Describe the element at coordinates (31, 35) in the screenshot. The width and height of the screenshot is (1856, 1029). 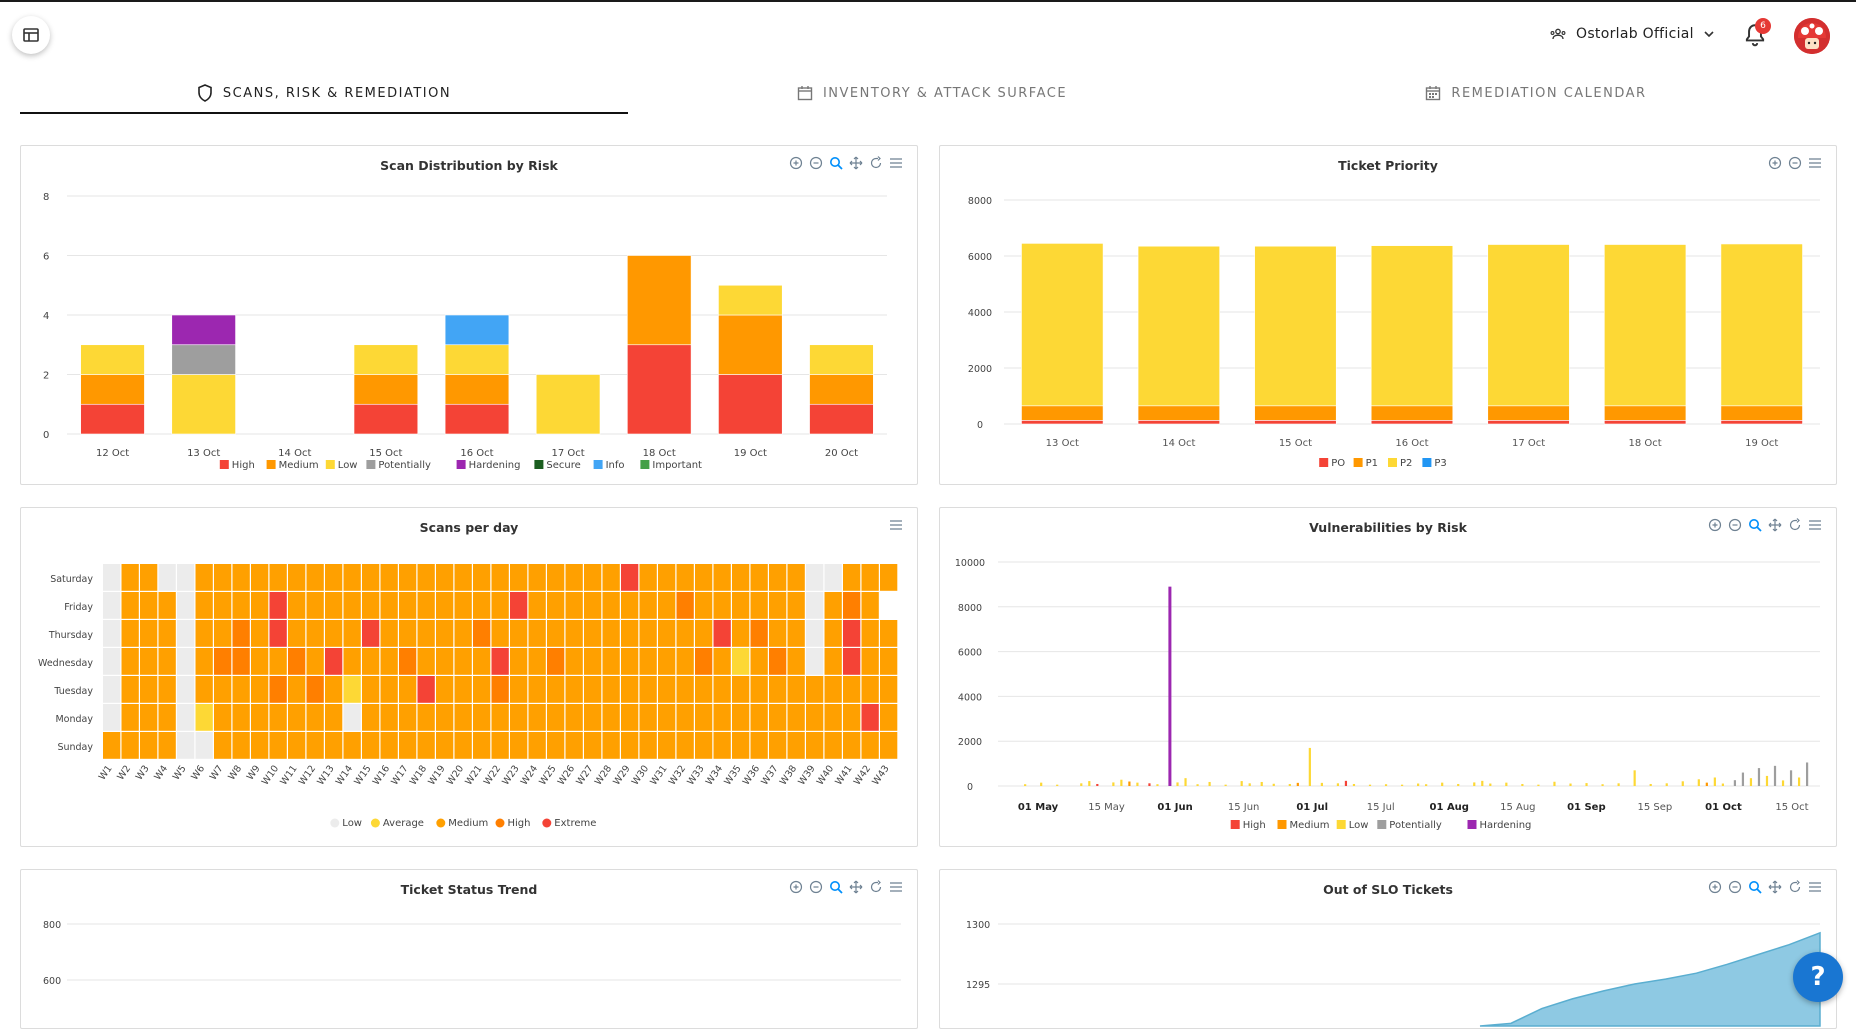
I see `dashboard-menu-button` at that location.